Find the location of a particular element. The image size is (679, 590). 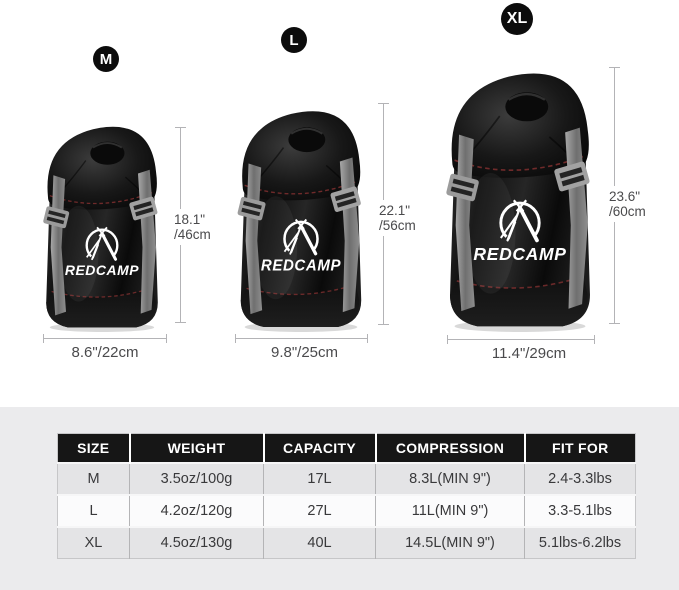

size-badge-l: L is located at coordinates (294, 40).